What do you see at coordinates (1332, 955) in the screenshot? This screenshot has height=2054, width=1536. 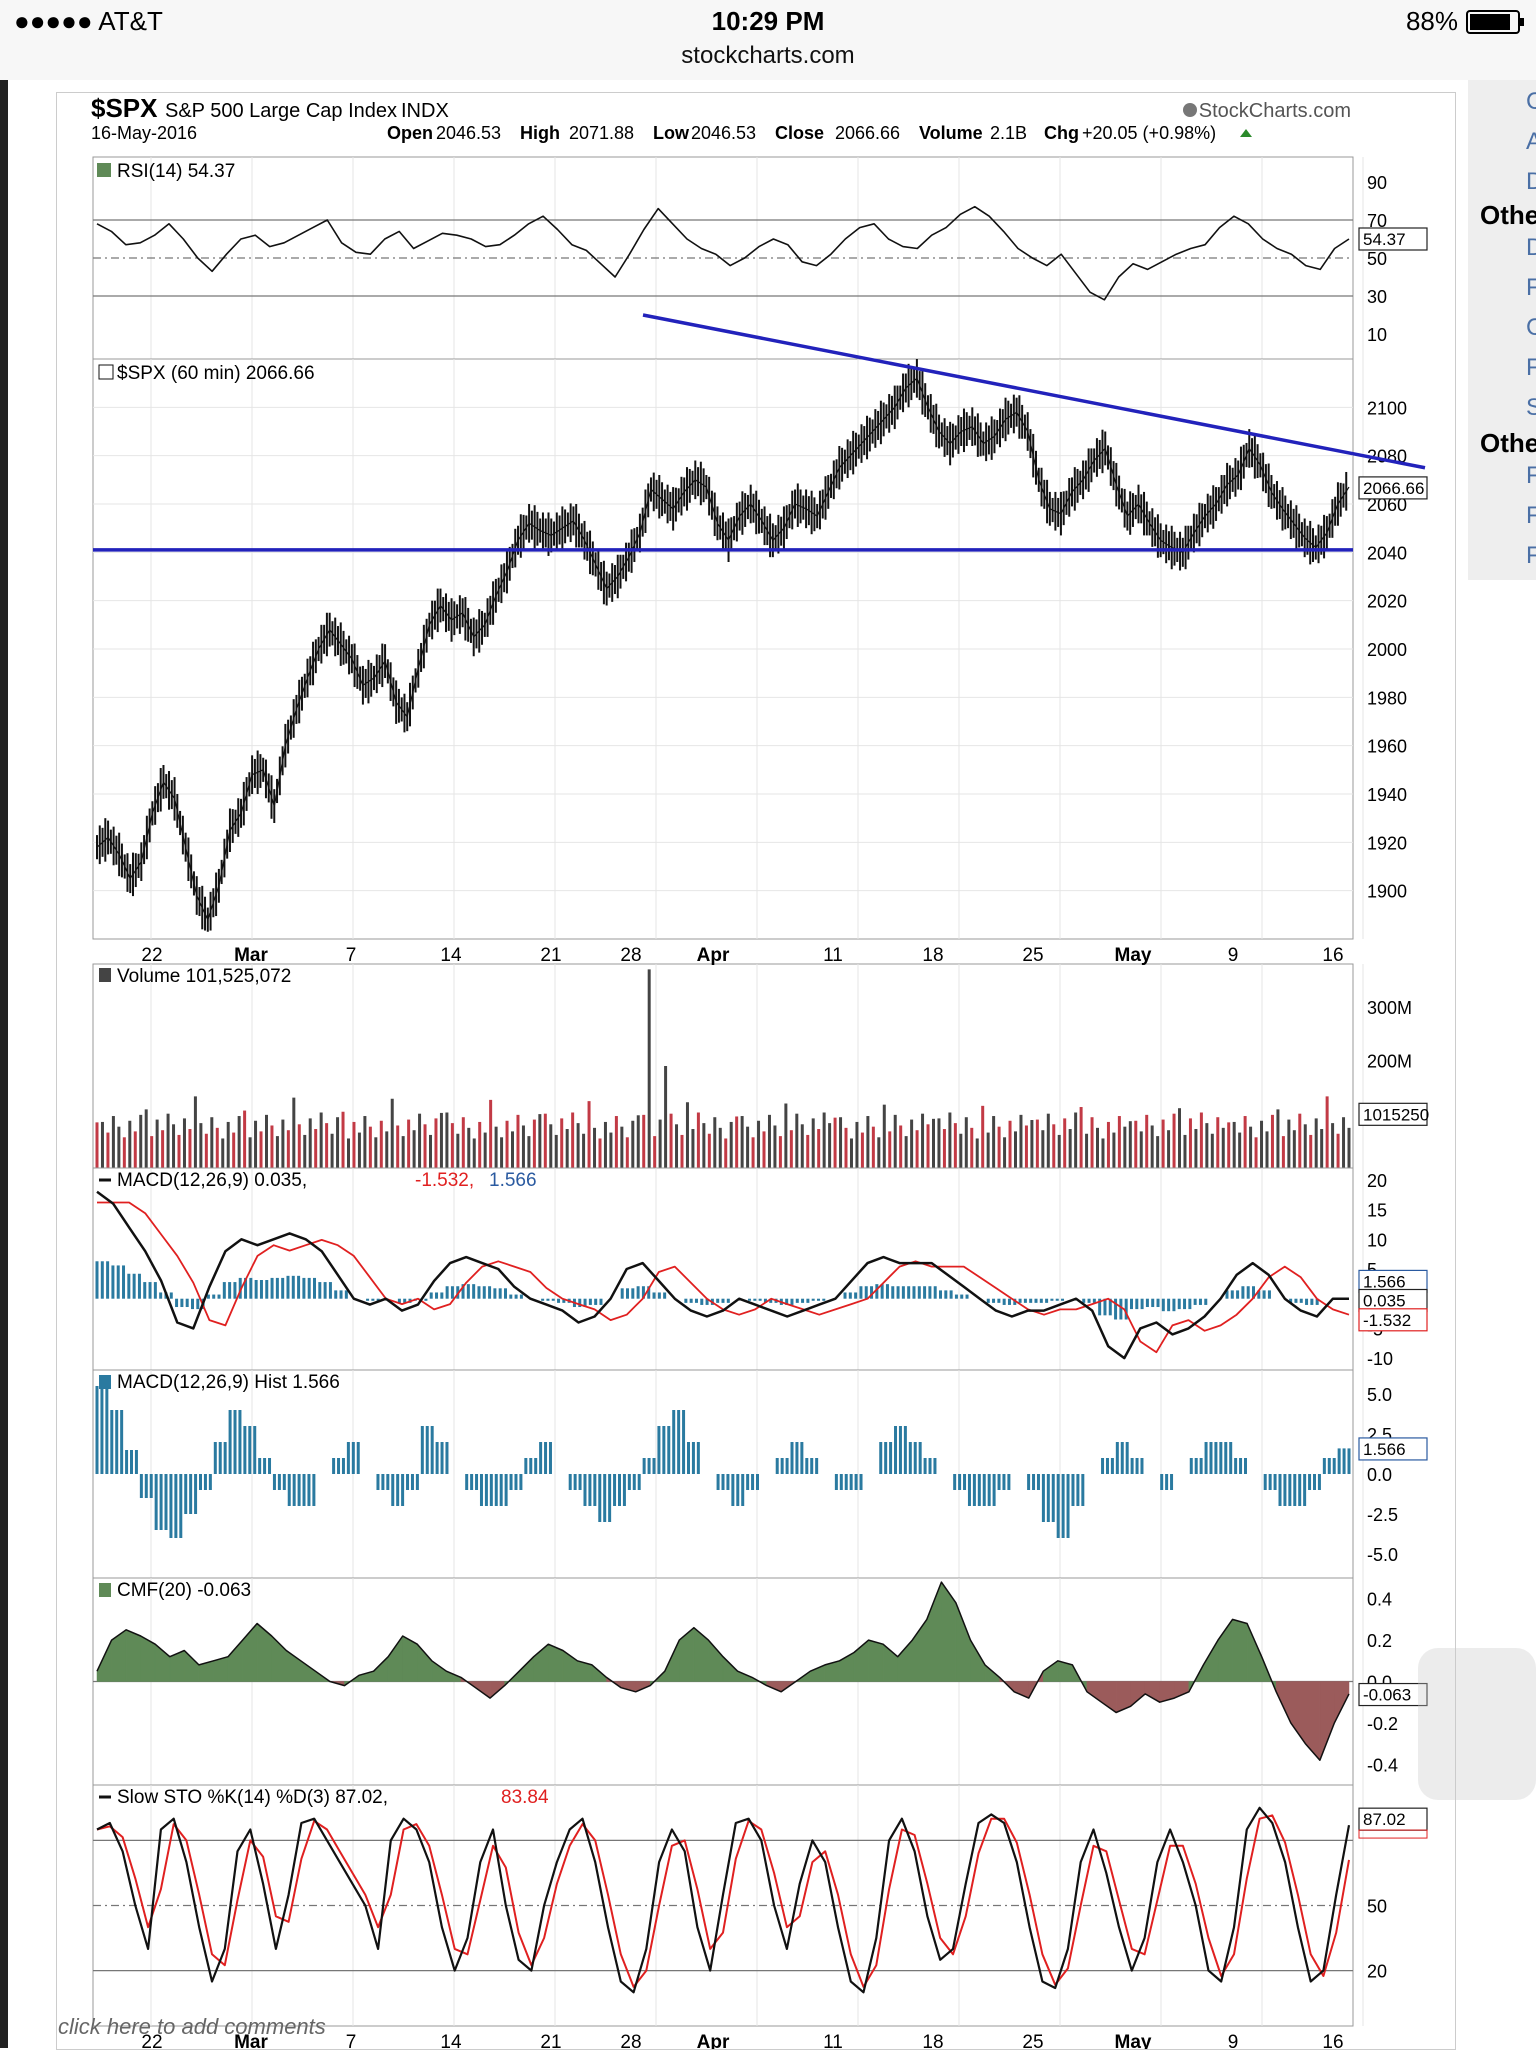 I see `x-tick-label: 16` at bounding box center [1332, 955].